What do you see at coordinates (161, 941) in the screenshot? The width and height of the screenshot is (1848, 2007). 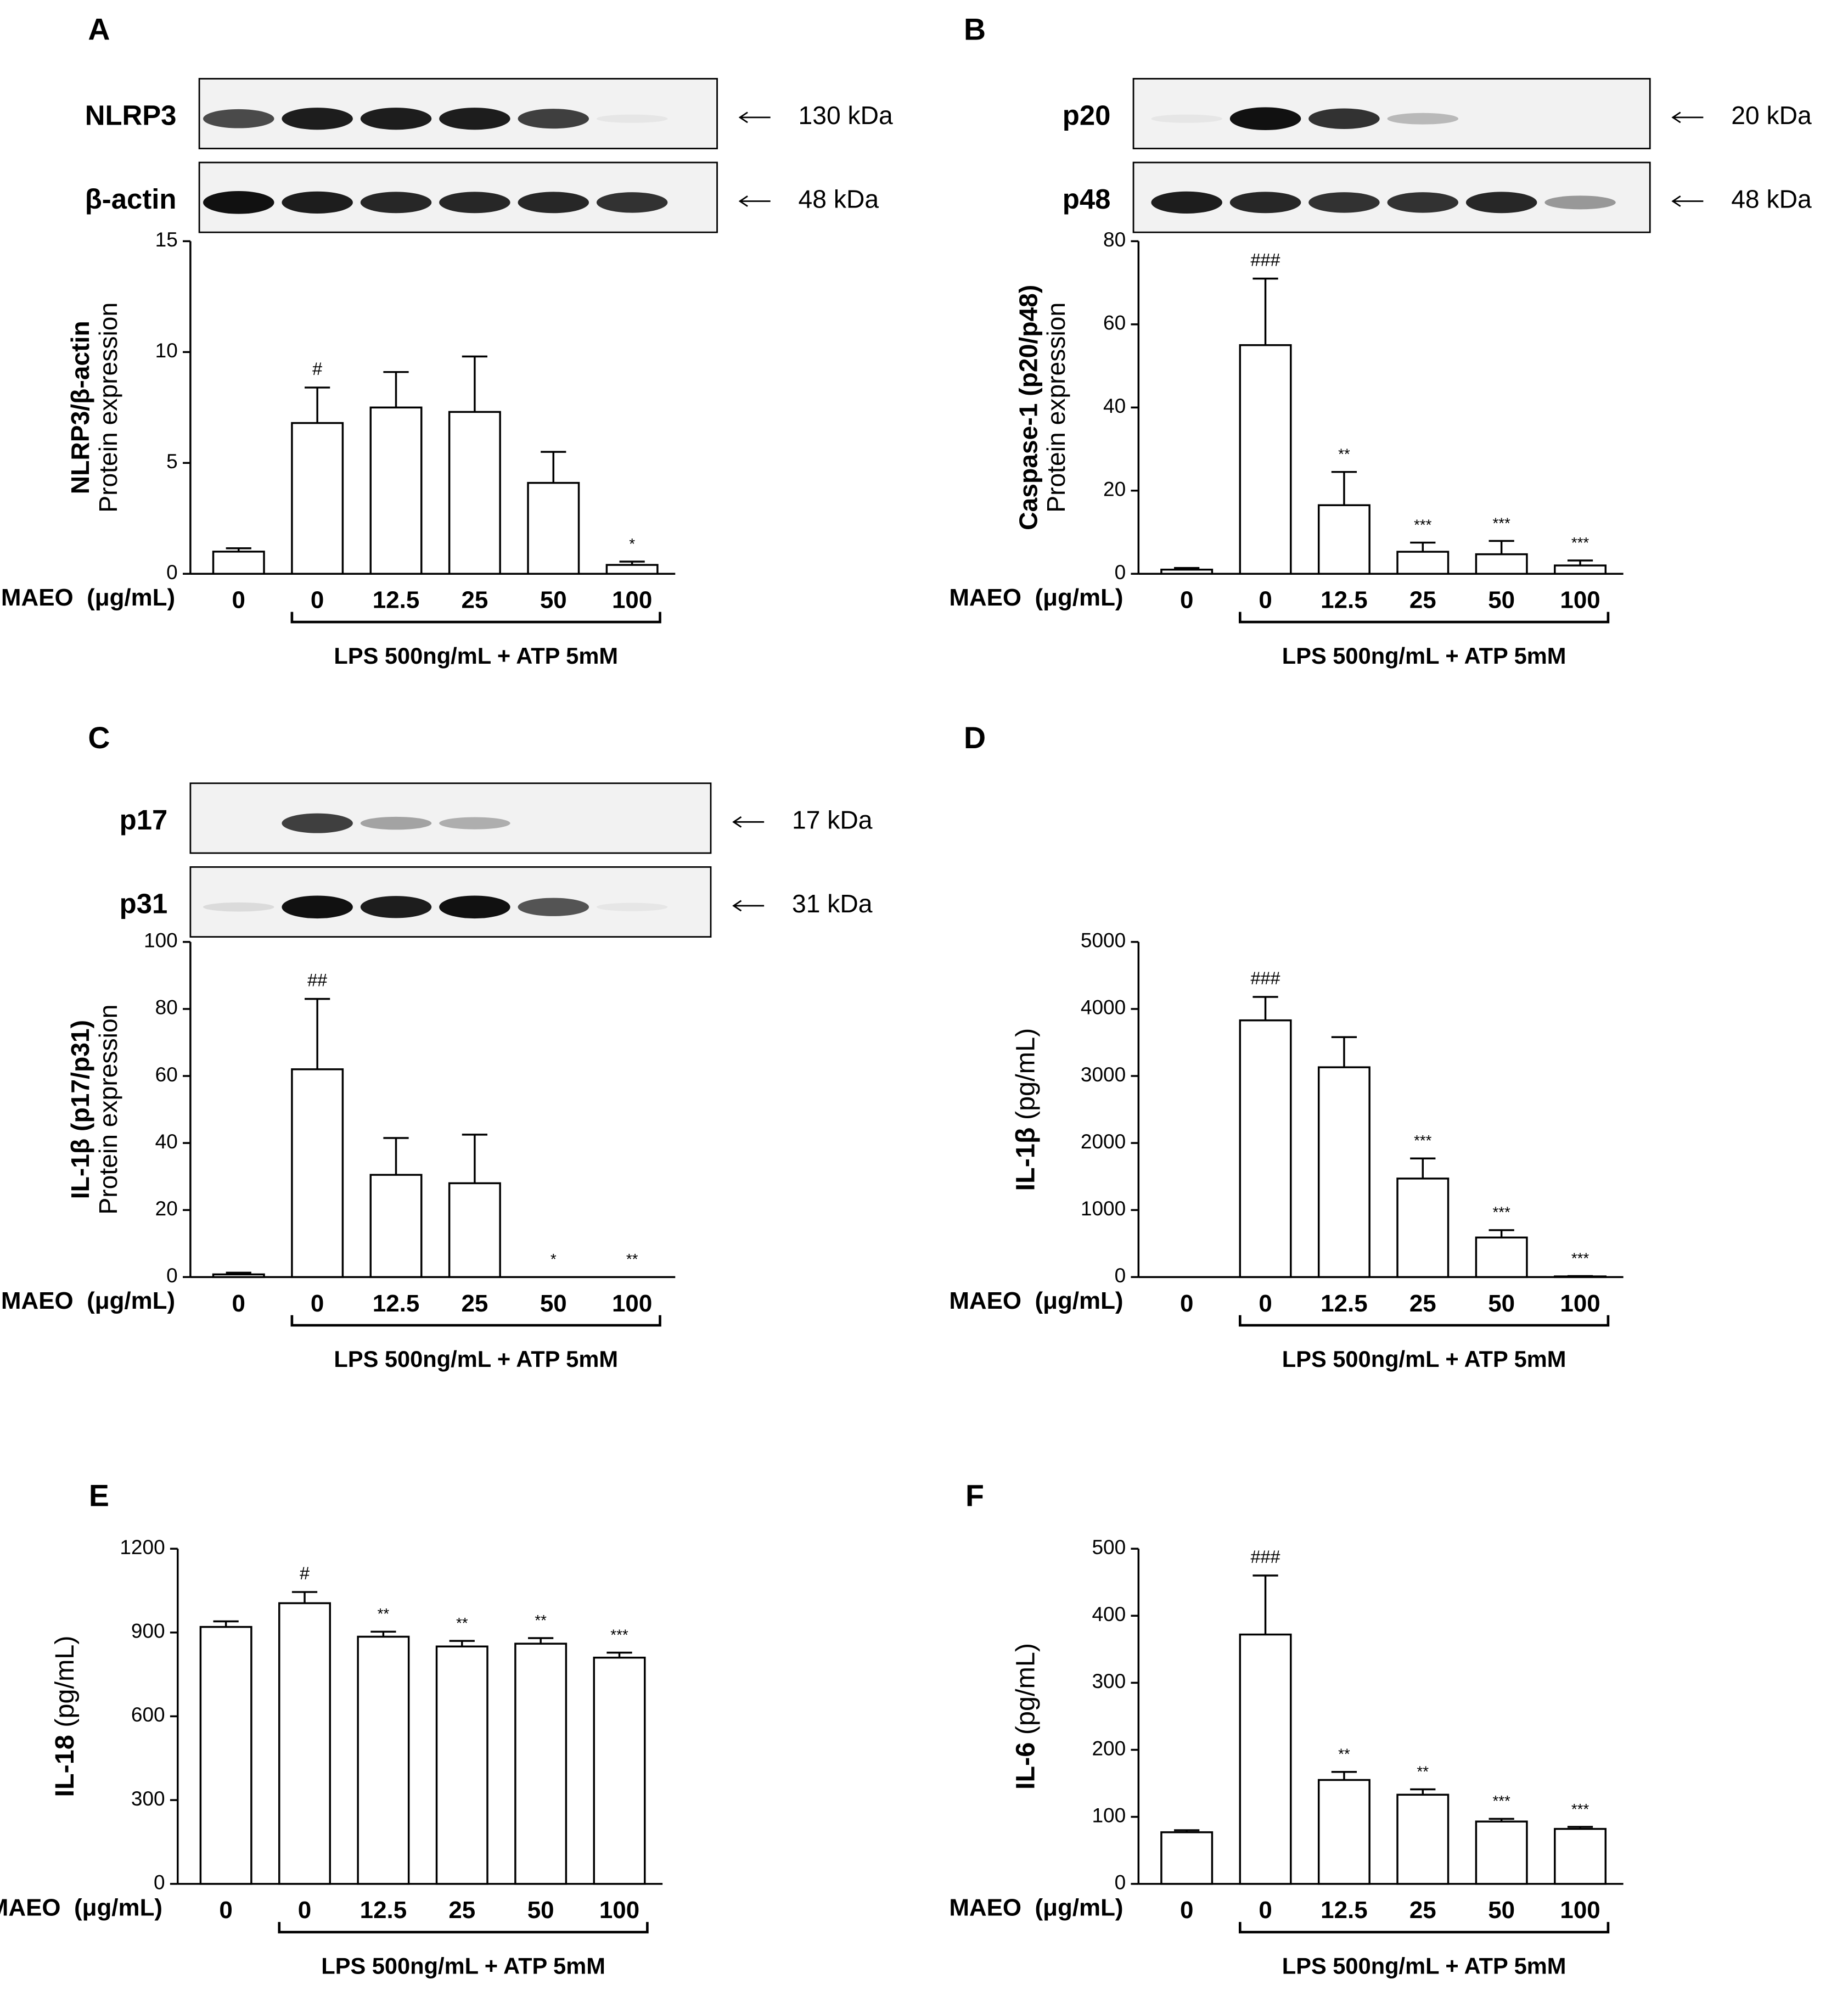 I see `y-tick-label: 100` at bounding box center [161, 941].